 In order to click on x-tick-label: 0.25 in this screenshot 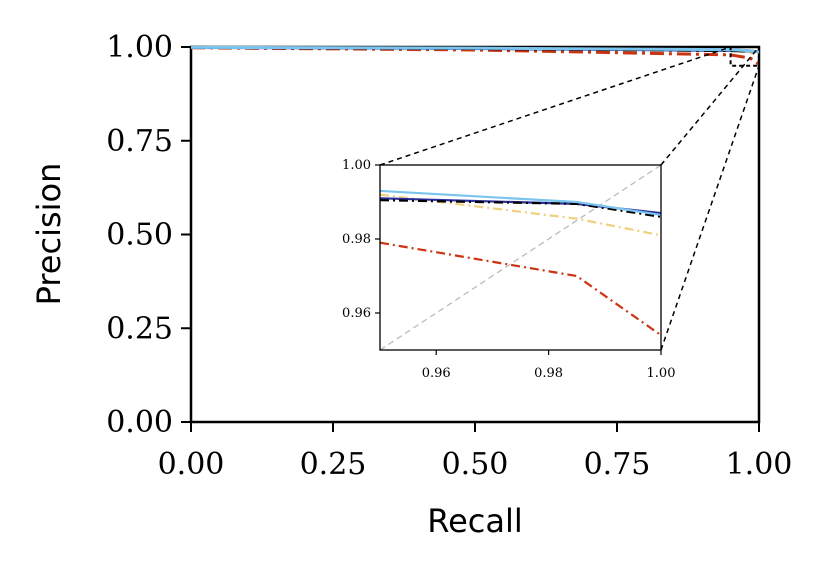, I will do `click(333, 464)`.